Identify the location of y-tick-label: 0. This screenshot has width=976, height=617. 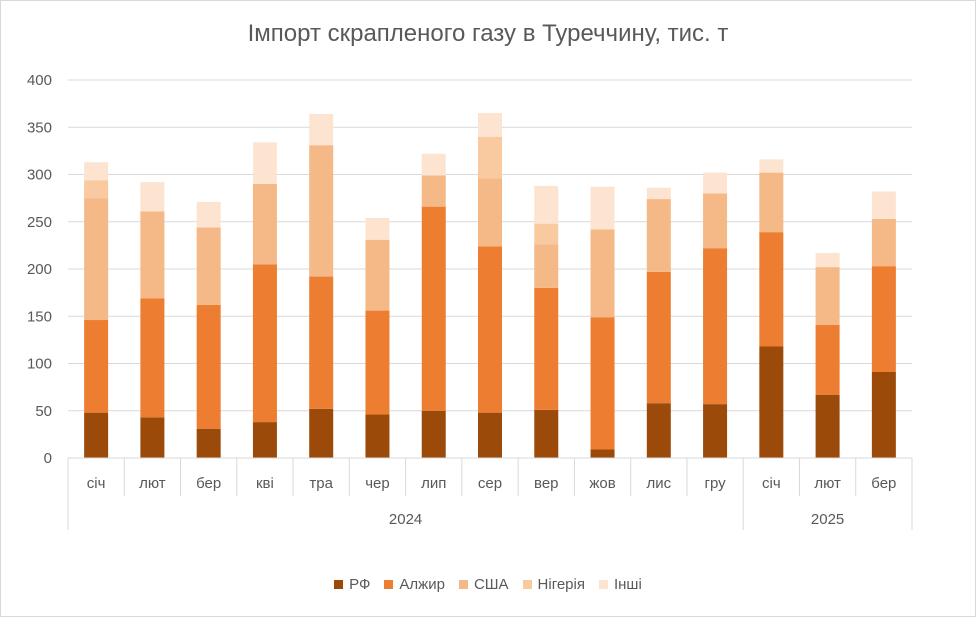
(48, 458).